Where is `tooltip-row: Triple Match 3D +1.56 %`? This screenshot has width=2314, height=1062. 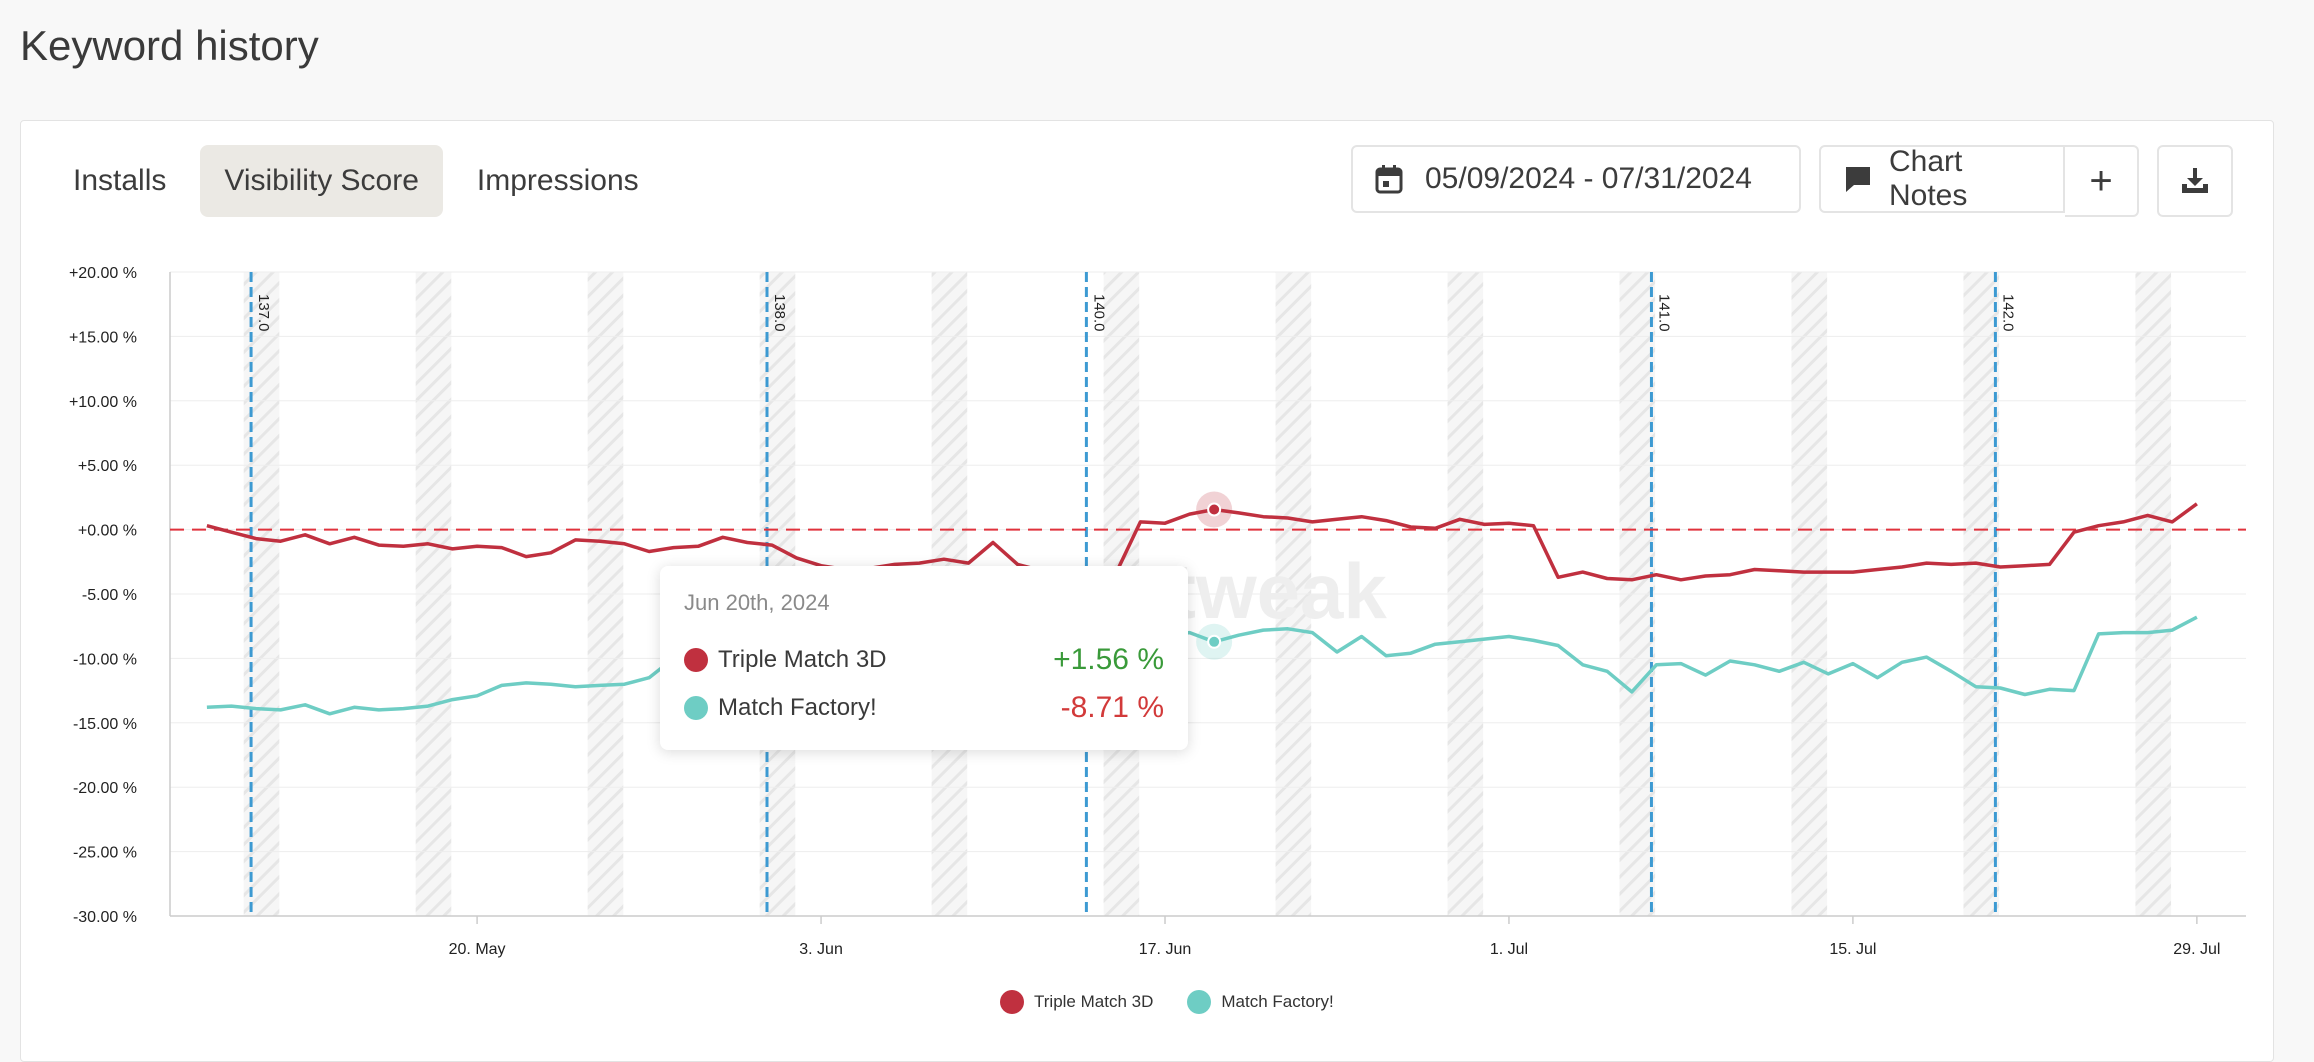 tooltip-row: Triple Match 3D +1.56 % is located at coordinates (924, 660).